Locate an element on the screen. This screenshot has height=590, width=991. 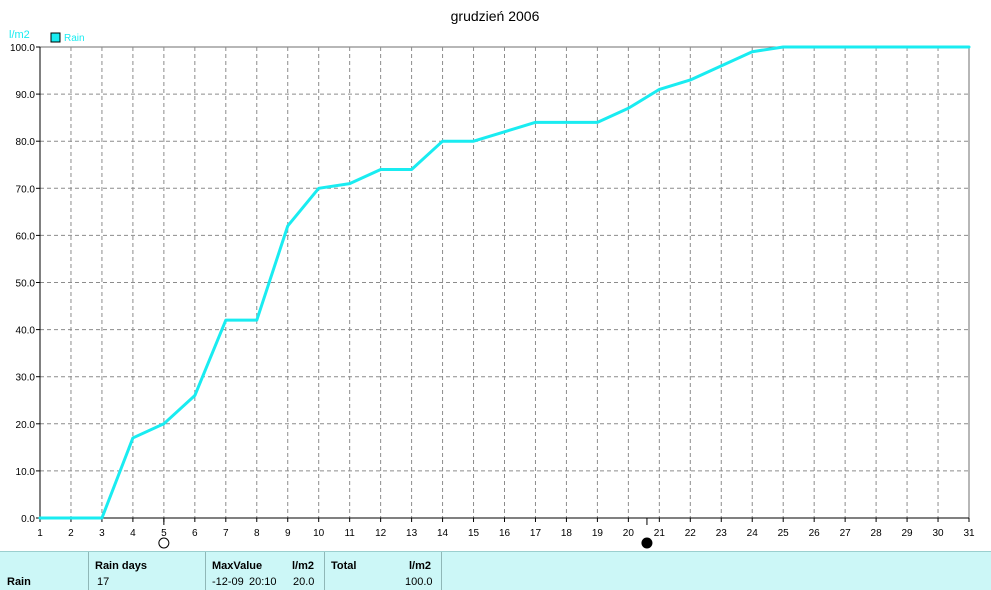
y-tick-label: 90.0 is located at coordinates (26, 95).